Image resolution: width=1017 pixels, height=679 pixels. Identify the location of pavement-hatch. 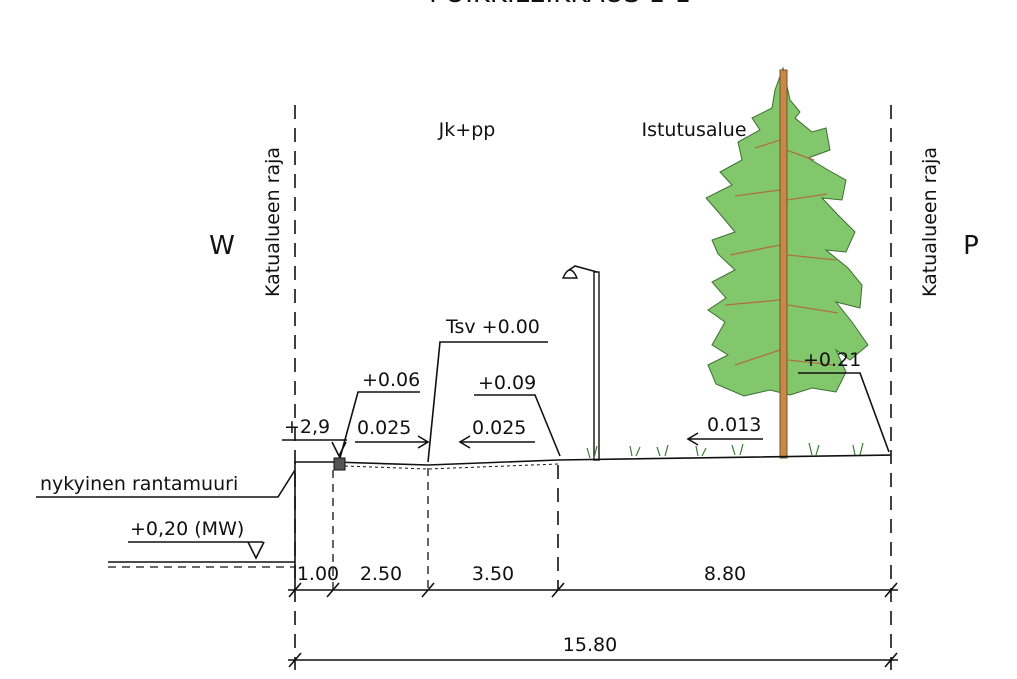
(451, 466).